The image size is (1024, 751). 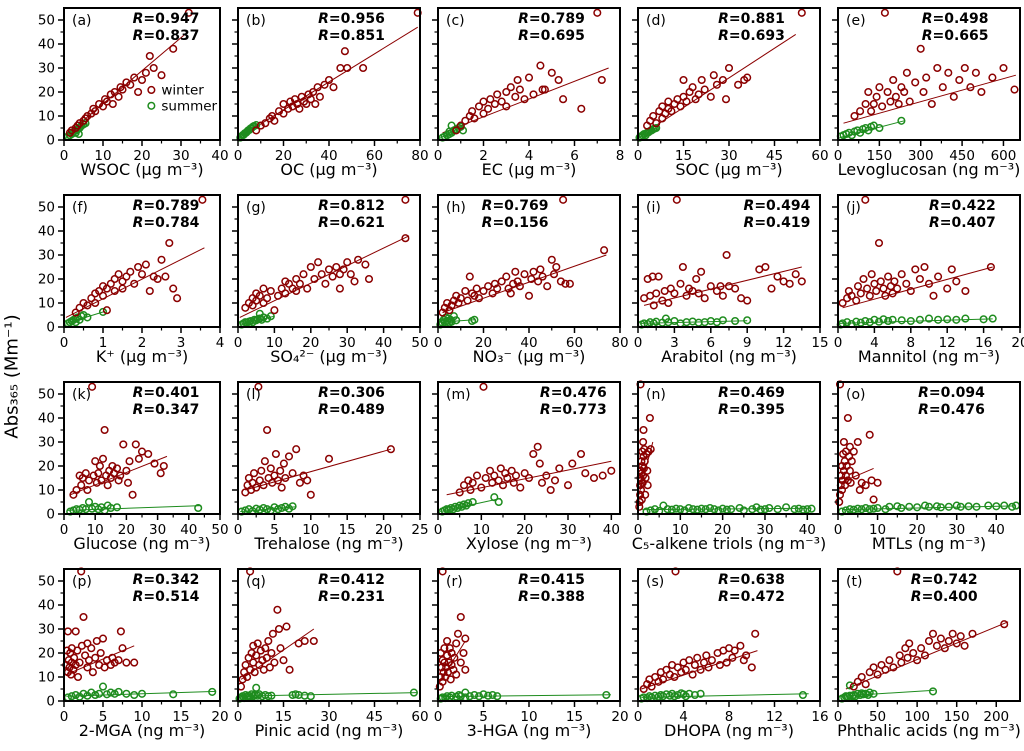 I want to click on r-value-winter: R=0.412, so click(x=351, y=580).